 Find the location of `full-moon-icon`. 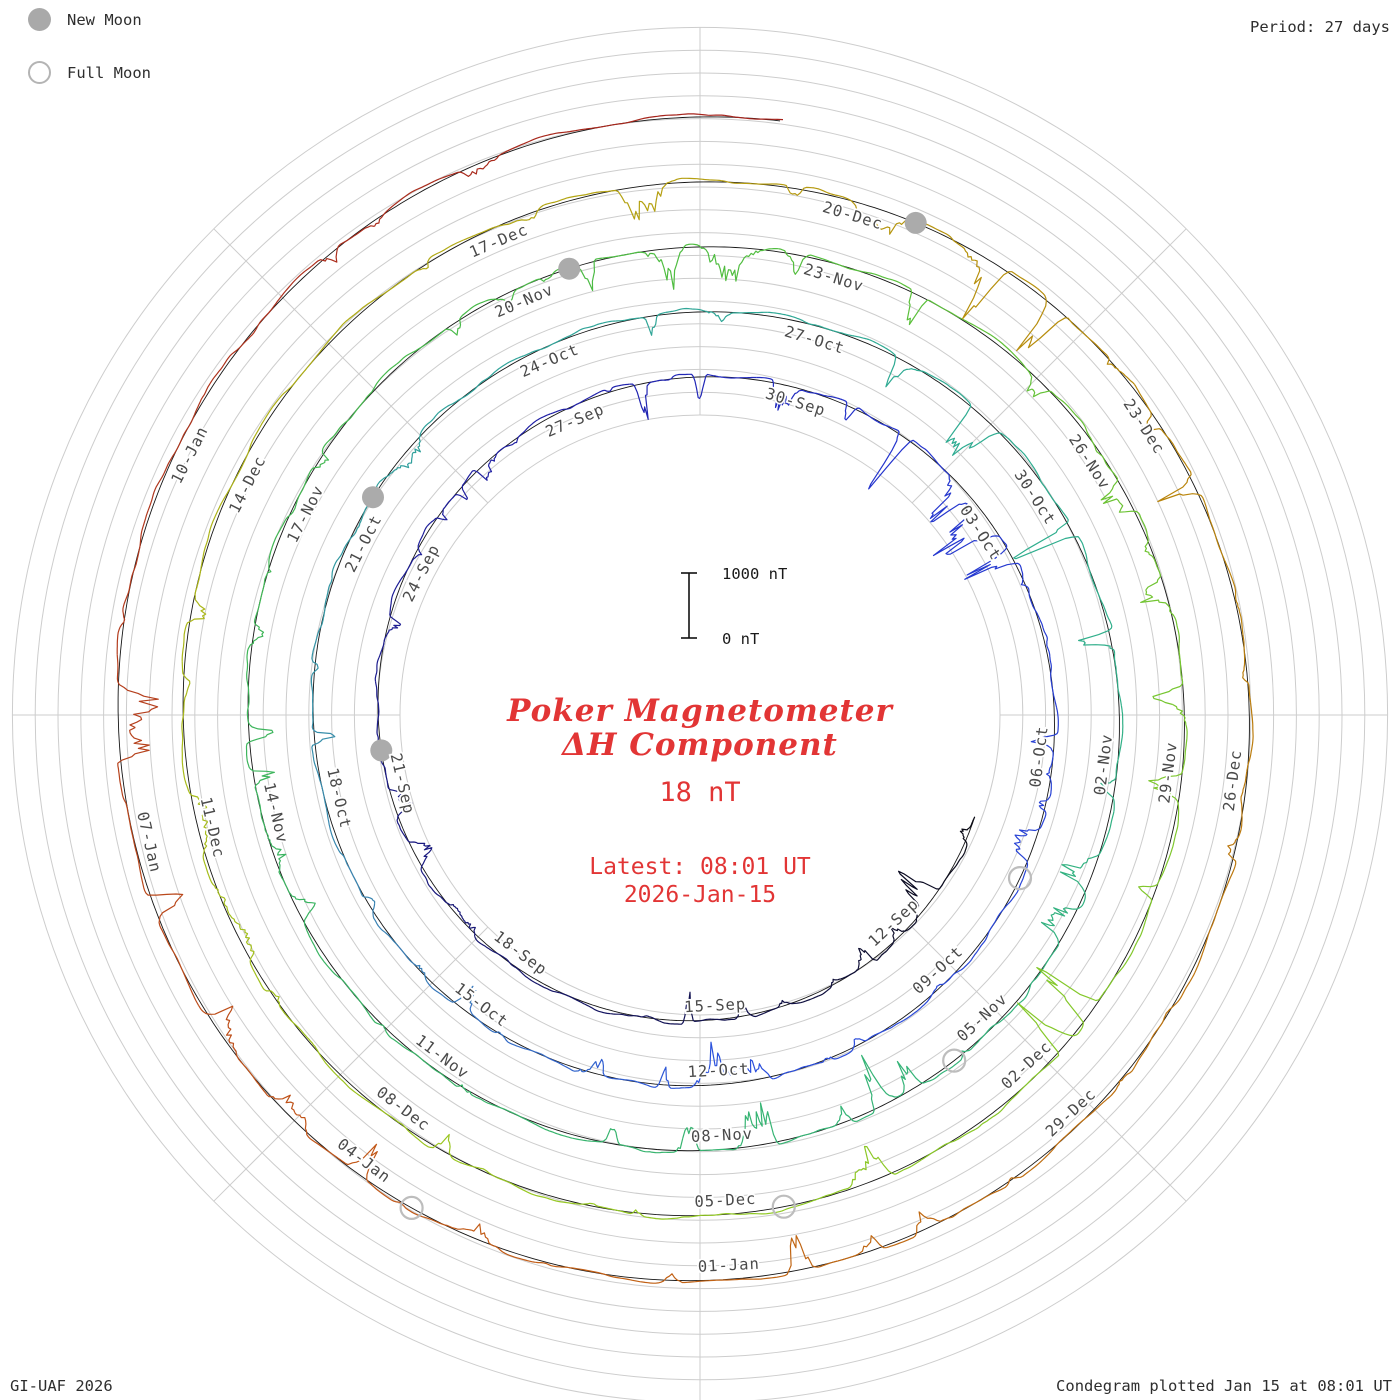

full-moon-icon is located at coordinates (39, 72).